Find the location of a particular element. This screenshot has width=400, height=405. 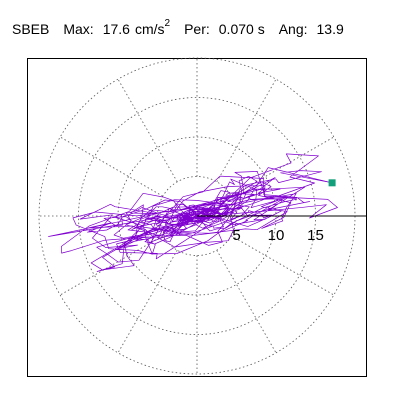

peak-marker is located at coordinates (332, 183).